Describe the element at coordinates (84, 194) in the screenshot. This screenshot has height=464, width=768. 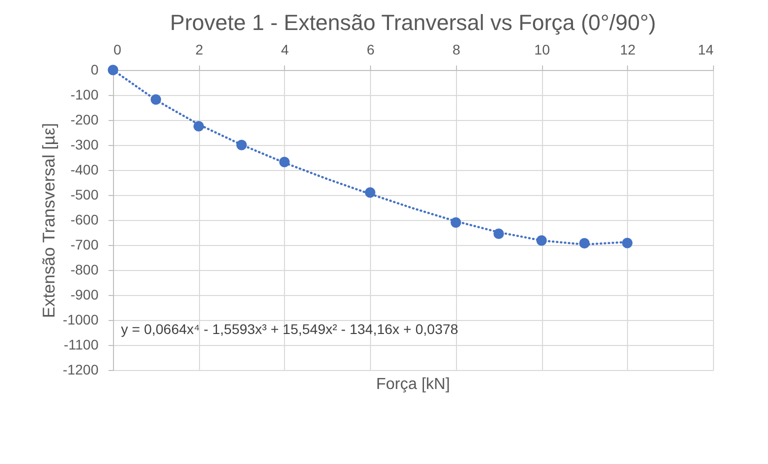
I see `y-tick-label: -500` at that location.